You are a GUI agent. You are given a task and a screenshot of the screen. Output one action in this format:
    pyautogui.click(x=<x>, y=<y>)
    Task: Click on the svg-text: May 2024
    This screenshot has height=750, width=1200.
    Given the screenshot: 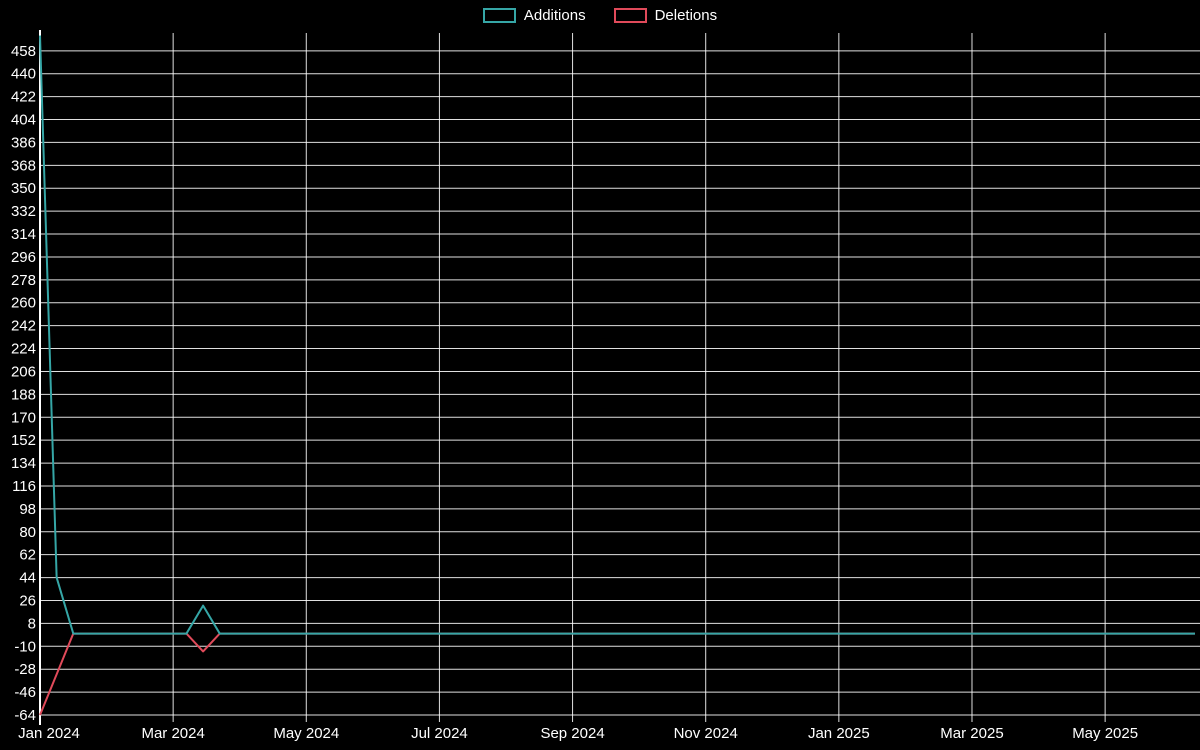 What is the action you would take?
    pyautogui.click(x=306, y=733)
    